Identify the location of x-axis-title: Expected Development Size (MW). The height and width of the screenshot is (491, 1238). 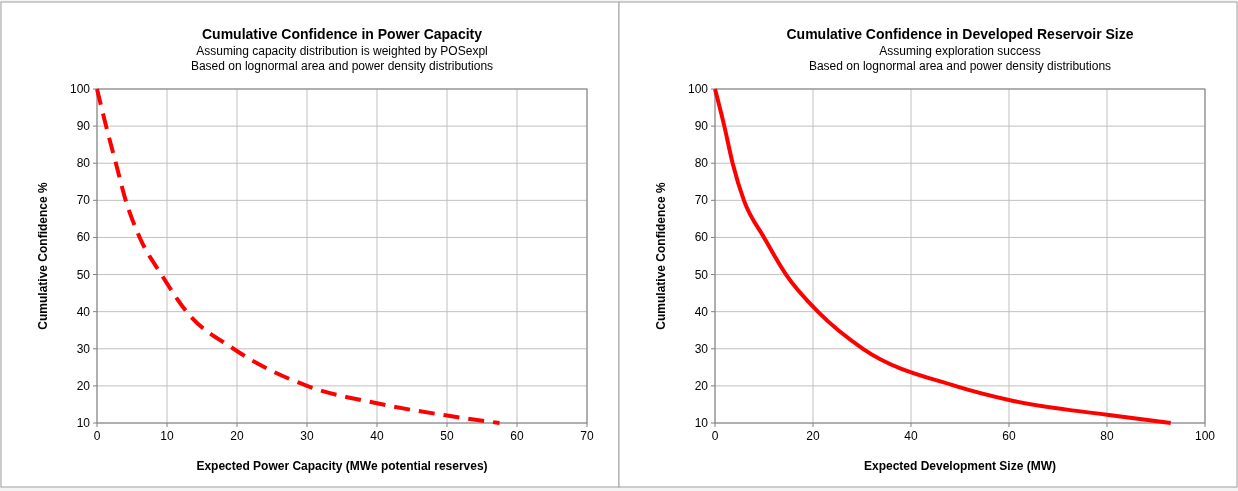
(960, 466).